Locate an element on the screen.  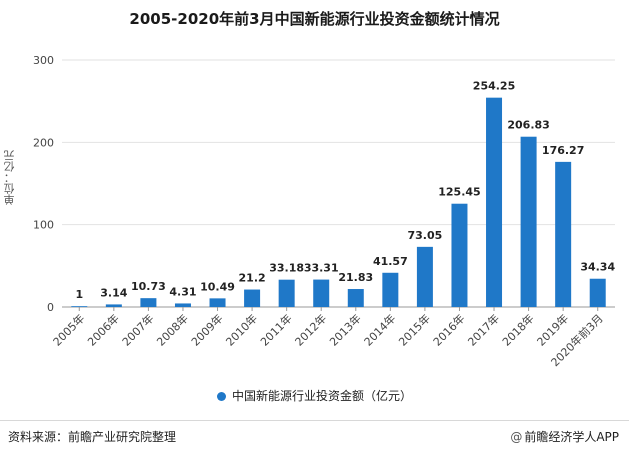
legend-label: 中国新能源行业投资金额（亿元） is located at coordinates (321, 396).